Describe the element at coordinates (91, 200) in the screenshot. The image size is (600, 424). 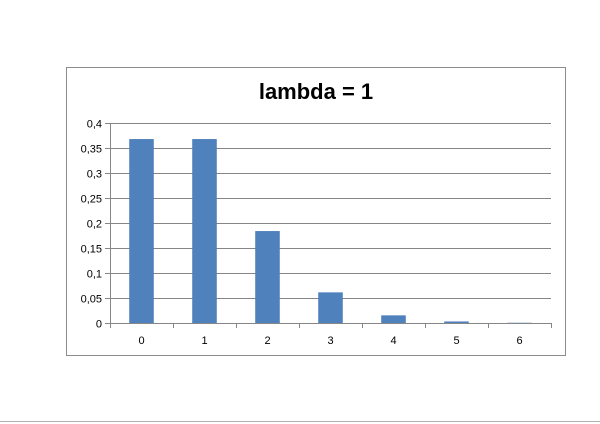
I see `y-tick-label: 0,25` at that location.